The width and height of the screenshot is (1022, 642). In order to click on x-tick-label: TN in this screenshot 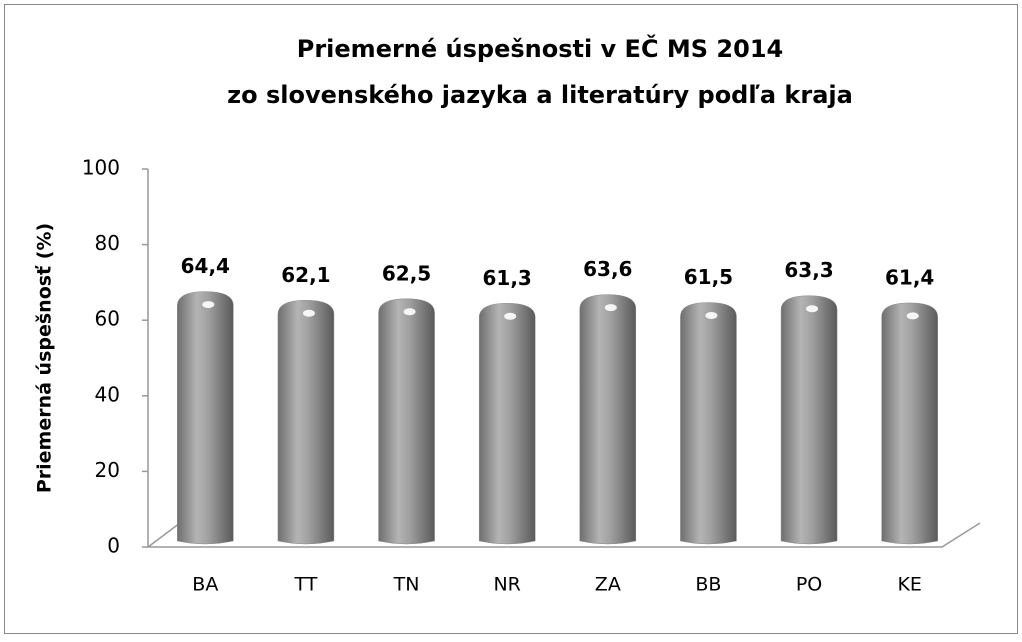, I will do `click(406, 585)`.